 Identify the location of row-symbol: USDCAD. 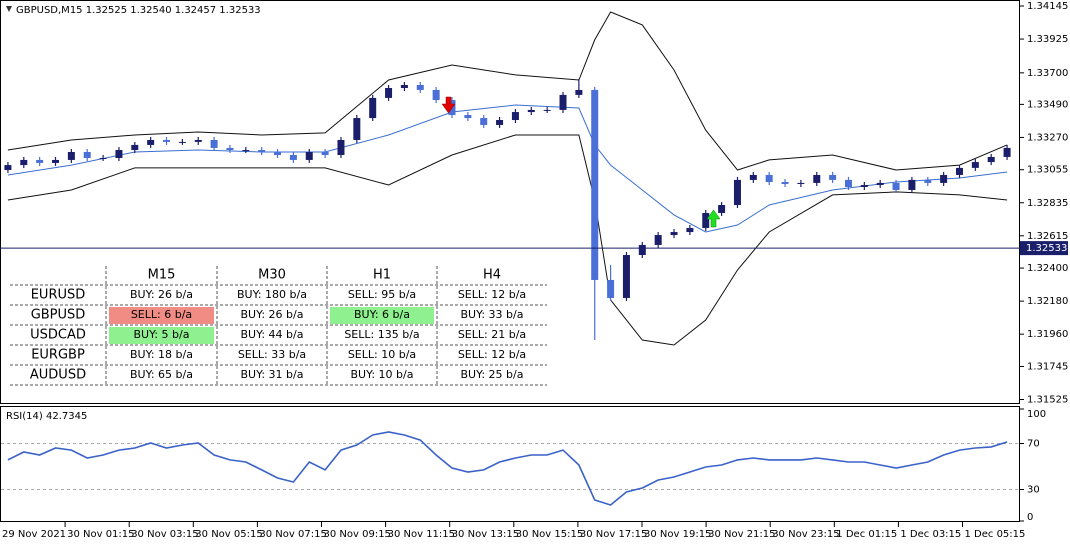
(58, 335).